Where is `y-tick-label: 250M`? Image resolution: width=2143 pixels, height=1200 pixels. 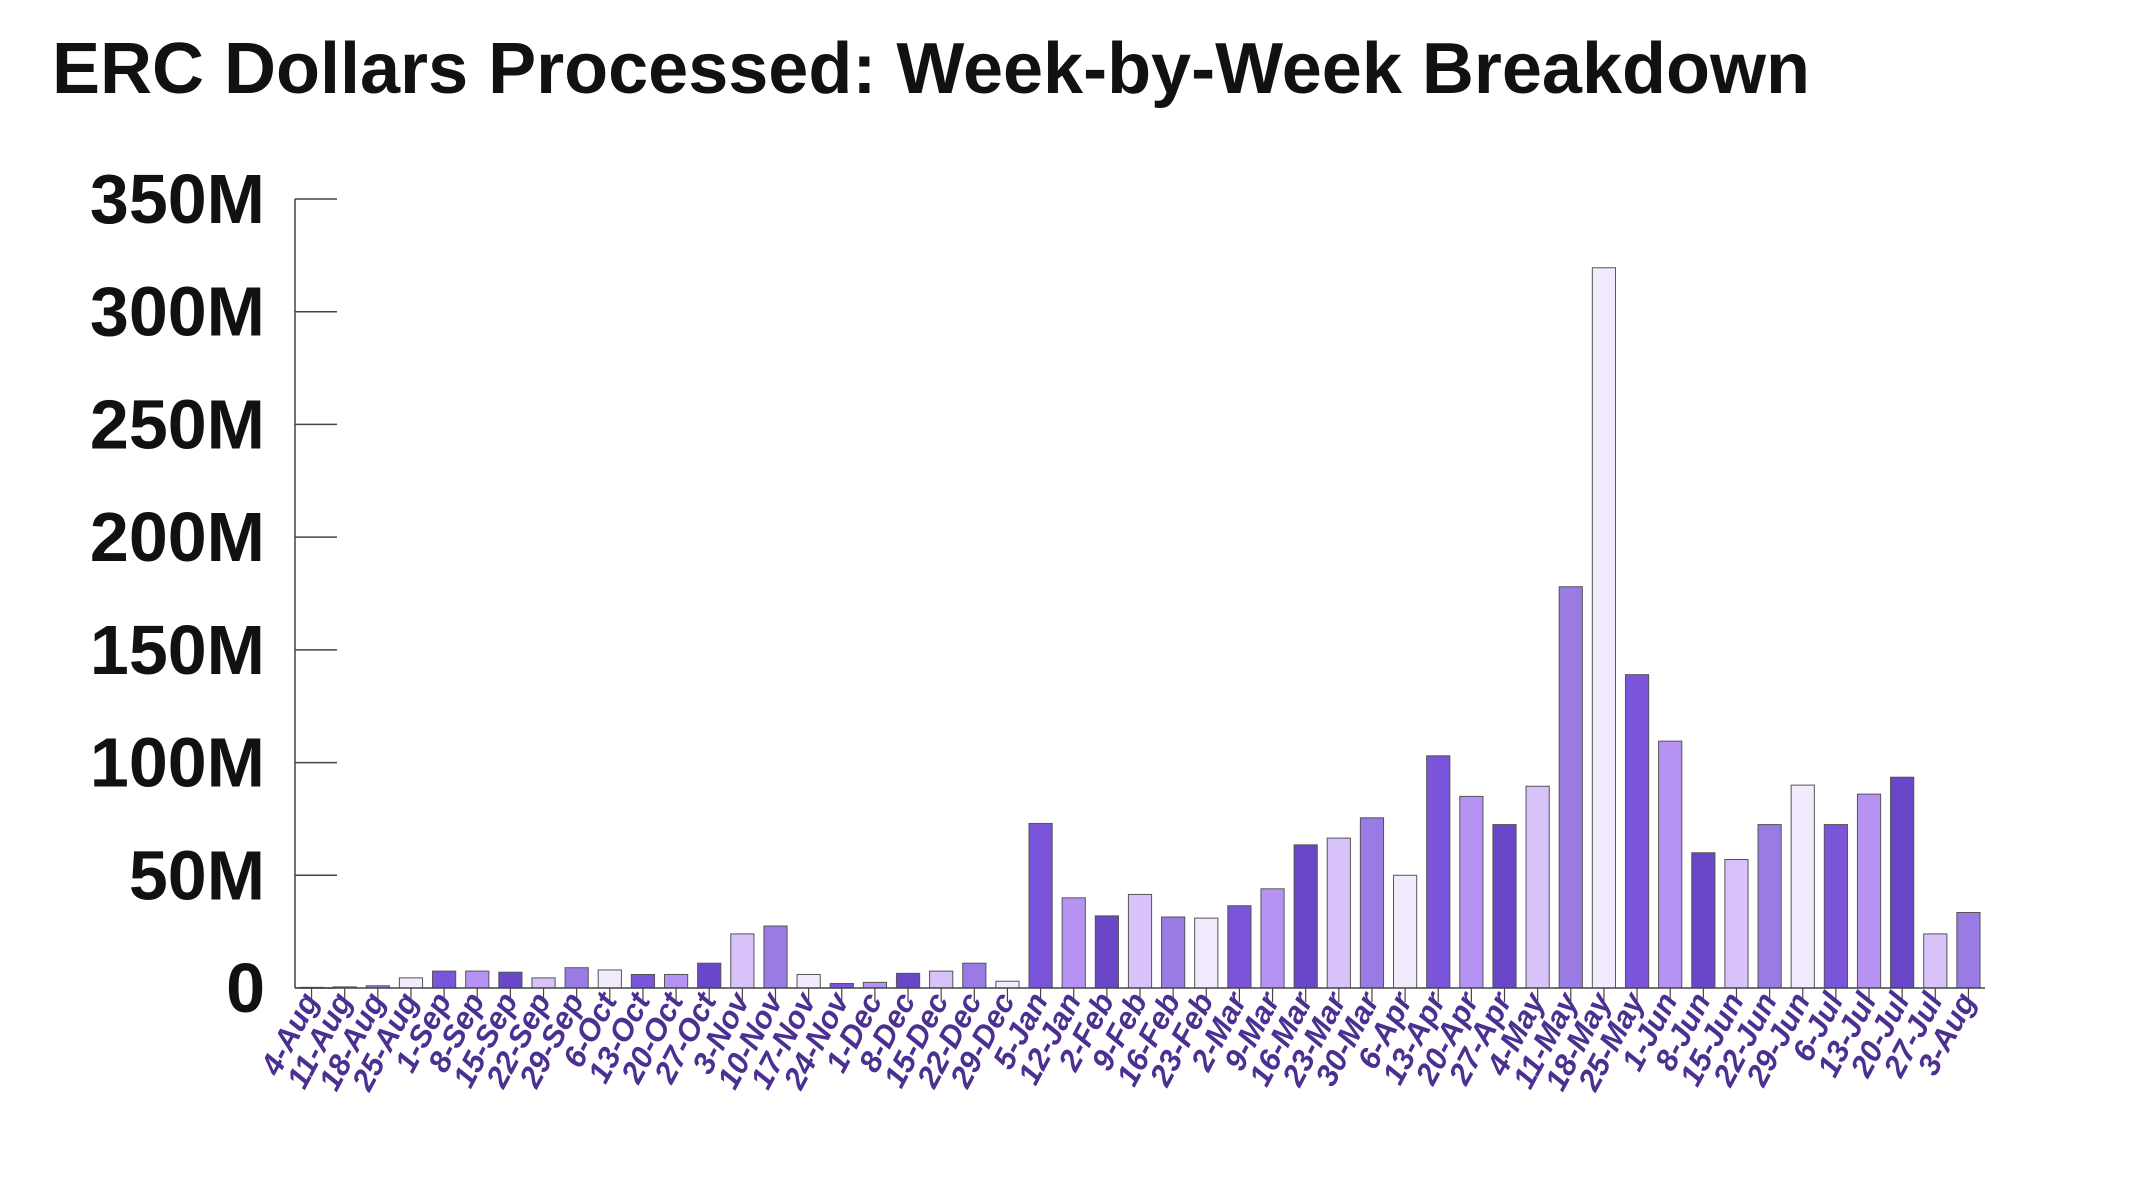
y-tick-label: 250M is located at coordinates (177, 424).